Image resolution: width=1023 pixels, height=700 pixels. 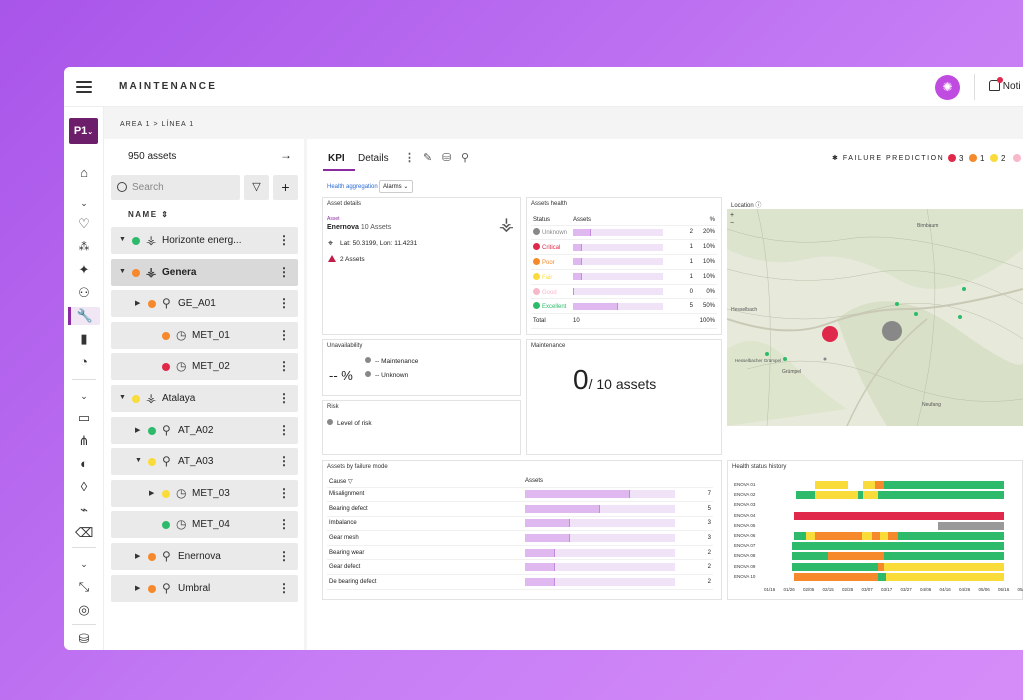 I want to click on eraser-icon: ⌫, so click(x=84, y=532).